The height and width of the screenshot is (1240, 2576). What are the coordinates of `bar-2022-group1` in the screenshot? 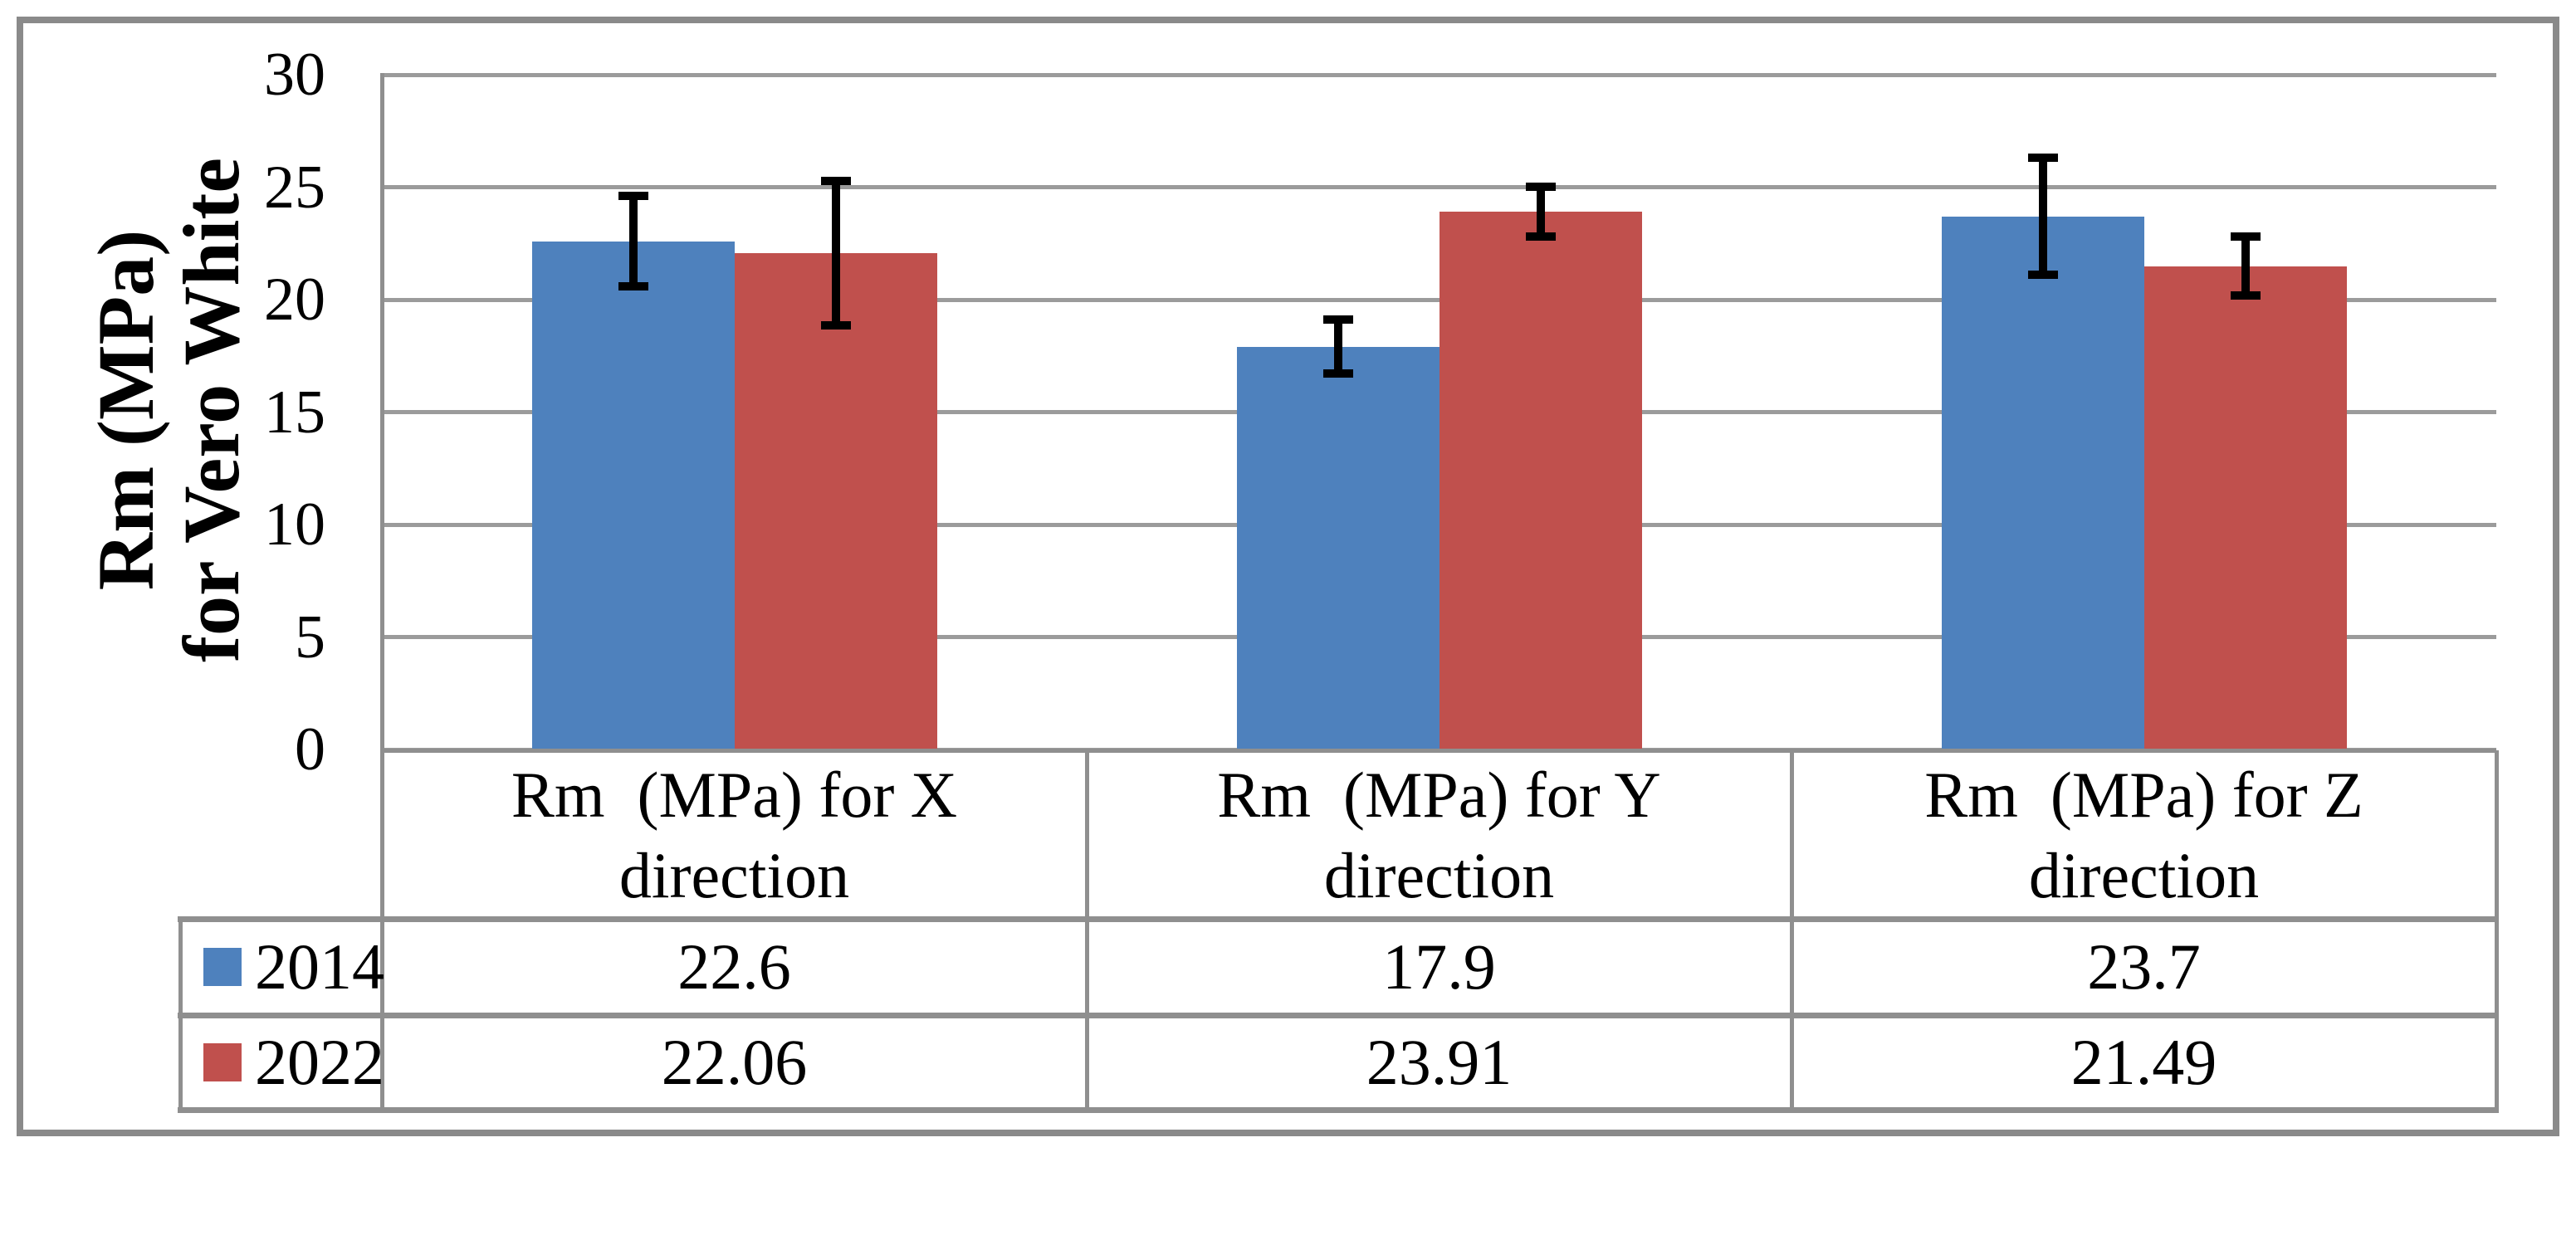 It's located at (835, 501).